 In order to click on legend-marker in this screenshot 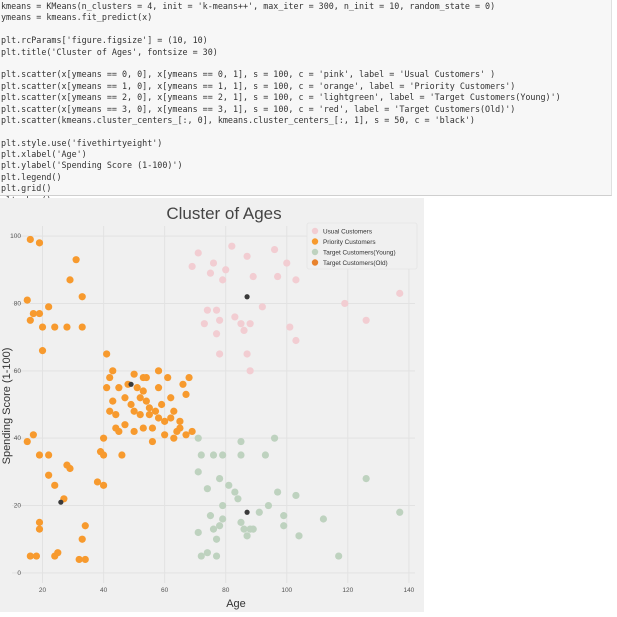, I will do `click(315, 231)`.